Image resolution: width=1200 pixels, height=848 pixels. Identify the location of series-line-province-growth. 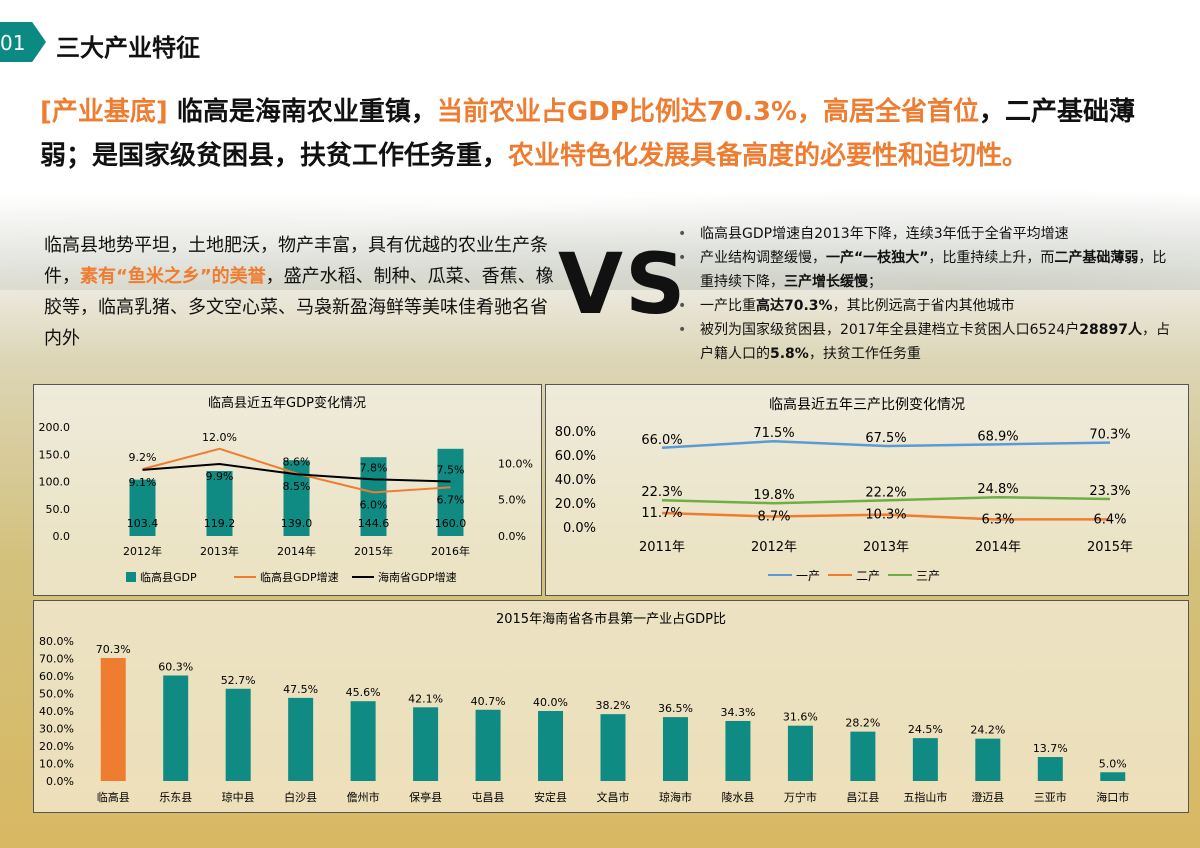
(296, 473).